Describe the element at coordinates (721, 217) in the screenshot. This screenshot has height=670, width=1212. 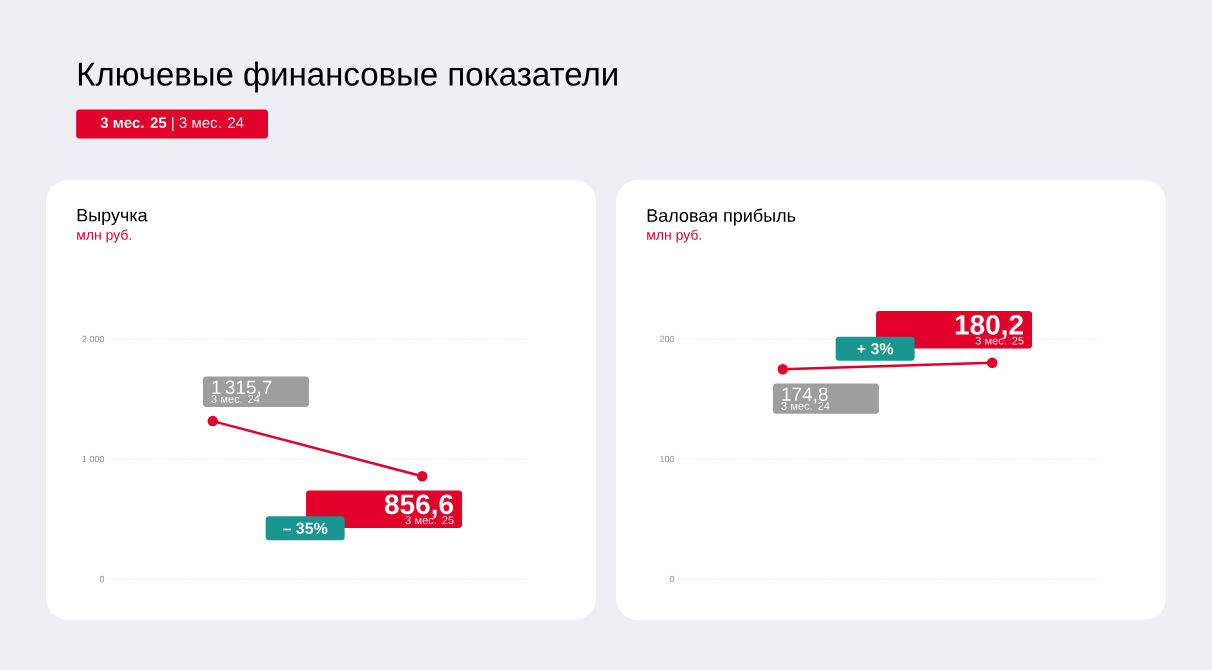
I see `chart-title: Валовая прибыль` at that location.